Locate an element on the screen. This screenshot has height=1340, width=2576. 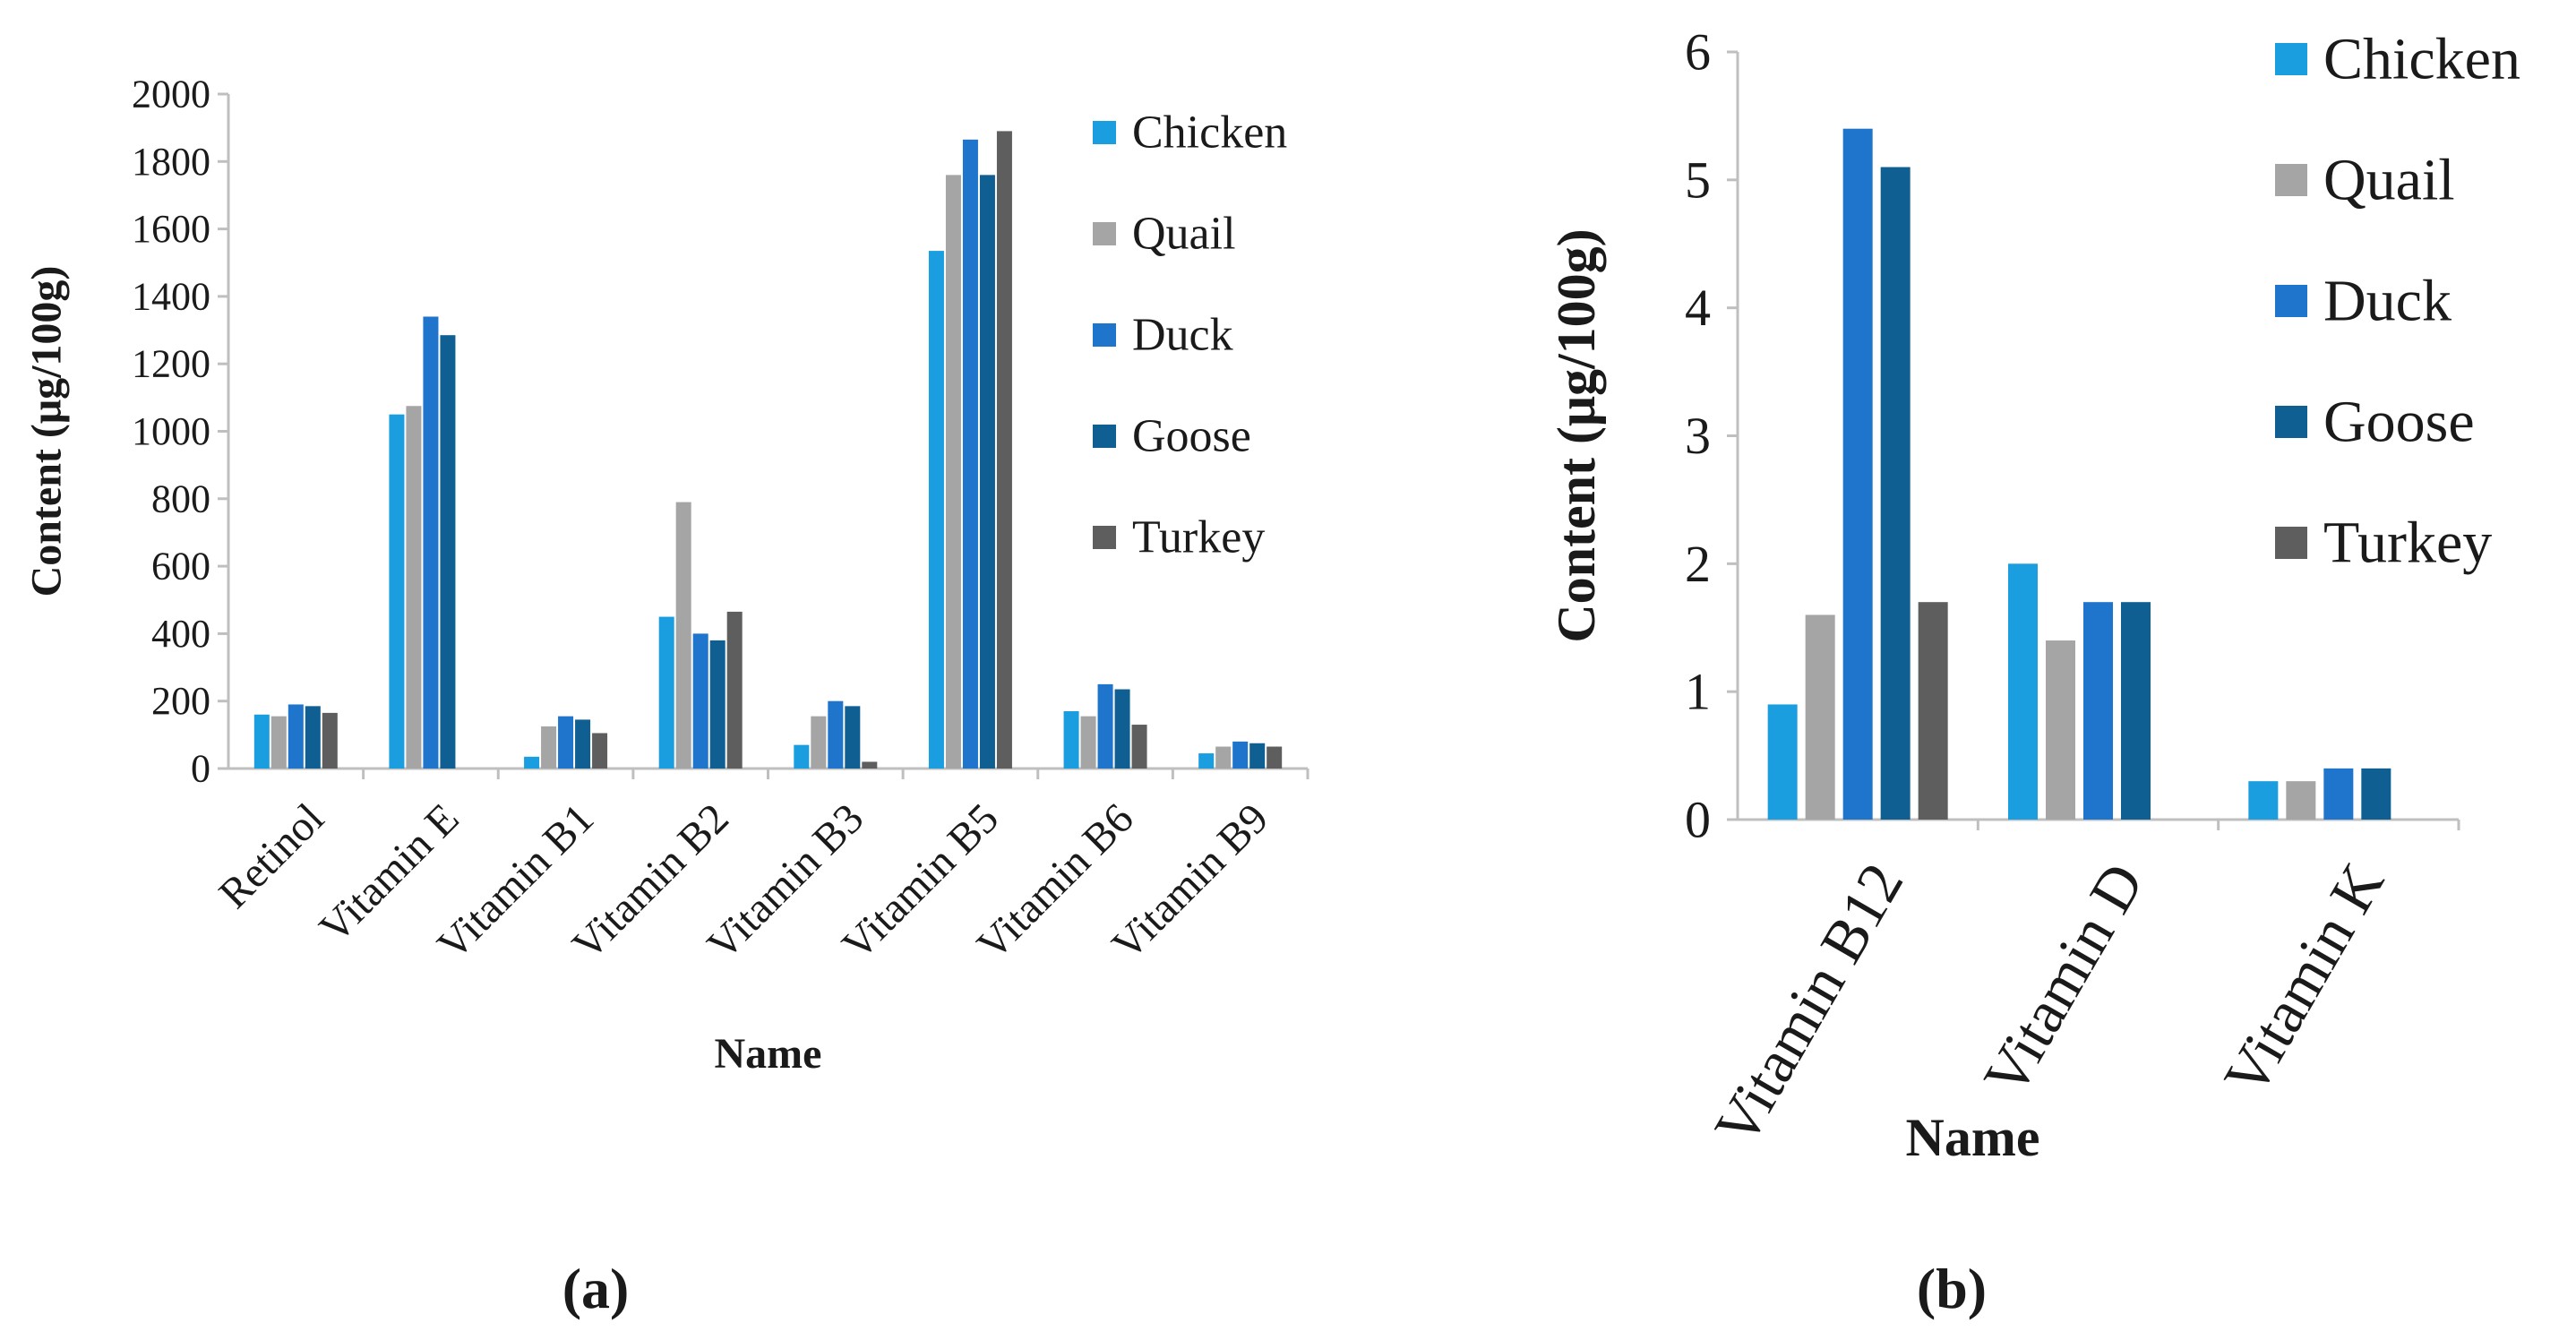
y-tick-label: 1800 is located at coordinates (171, 162).